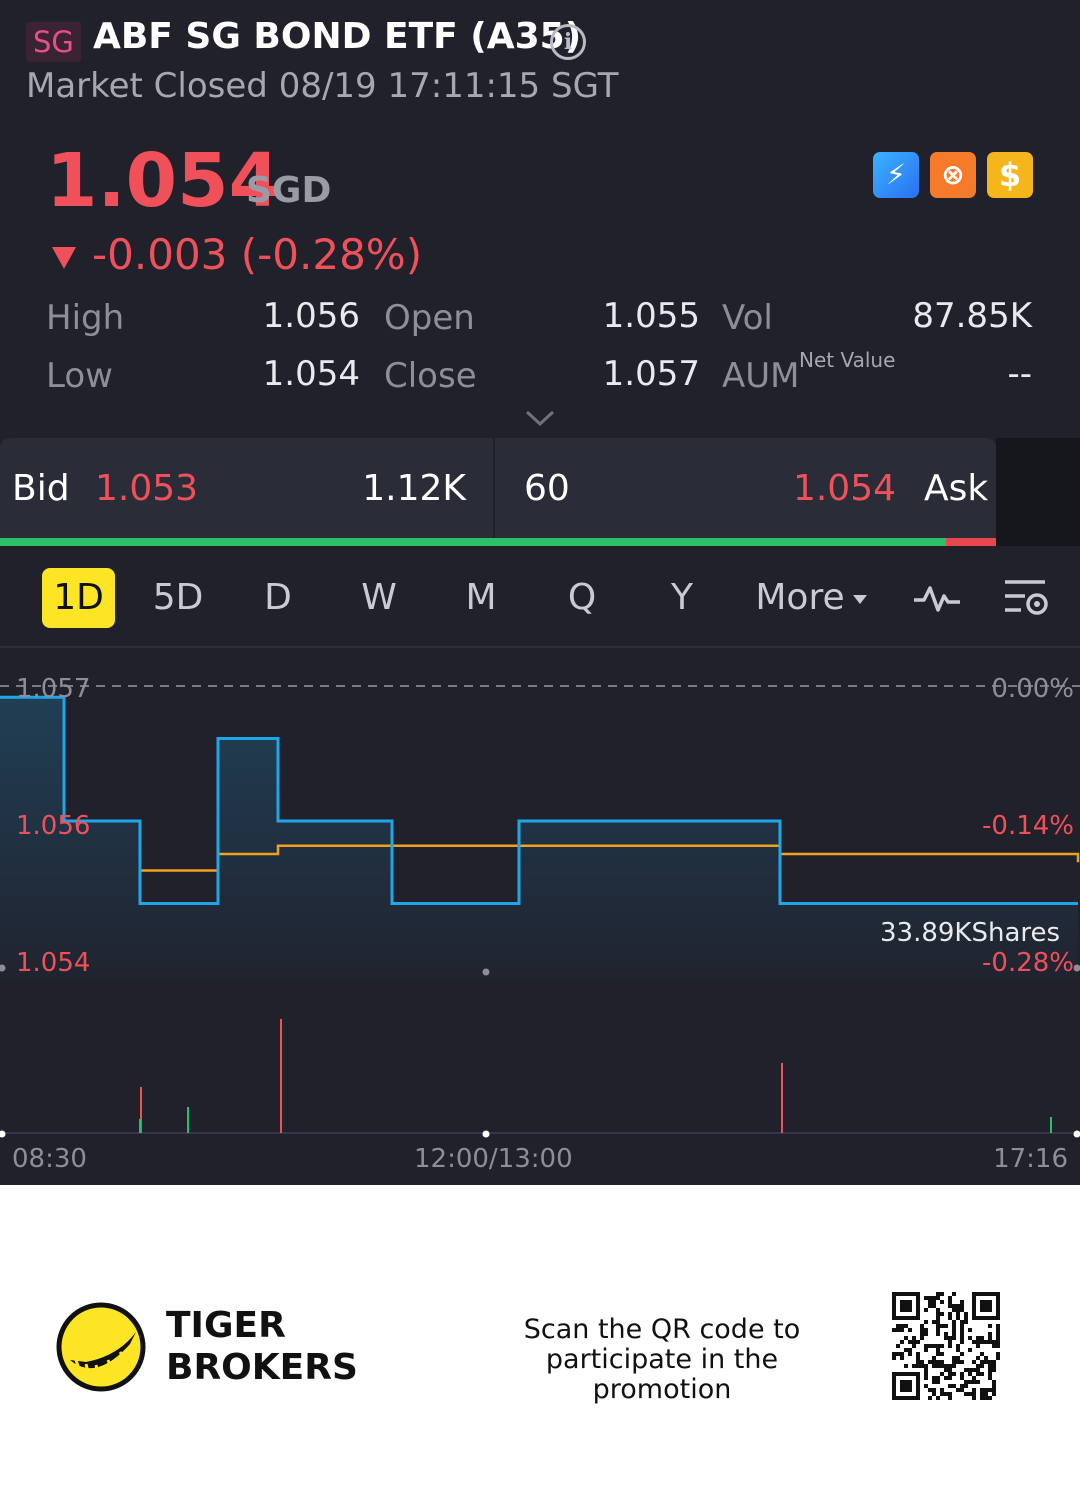 The height and width of the screenshot is (1508, 1080). What do you see at coordinates (1019, 374) in the screenshot?
I see `aum-value: --` at bounding box center [1019, 374].